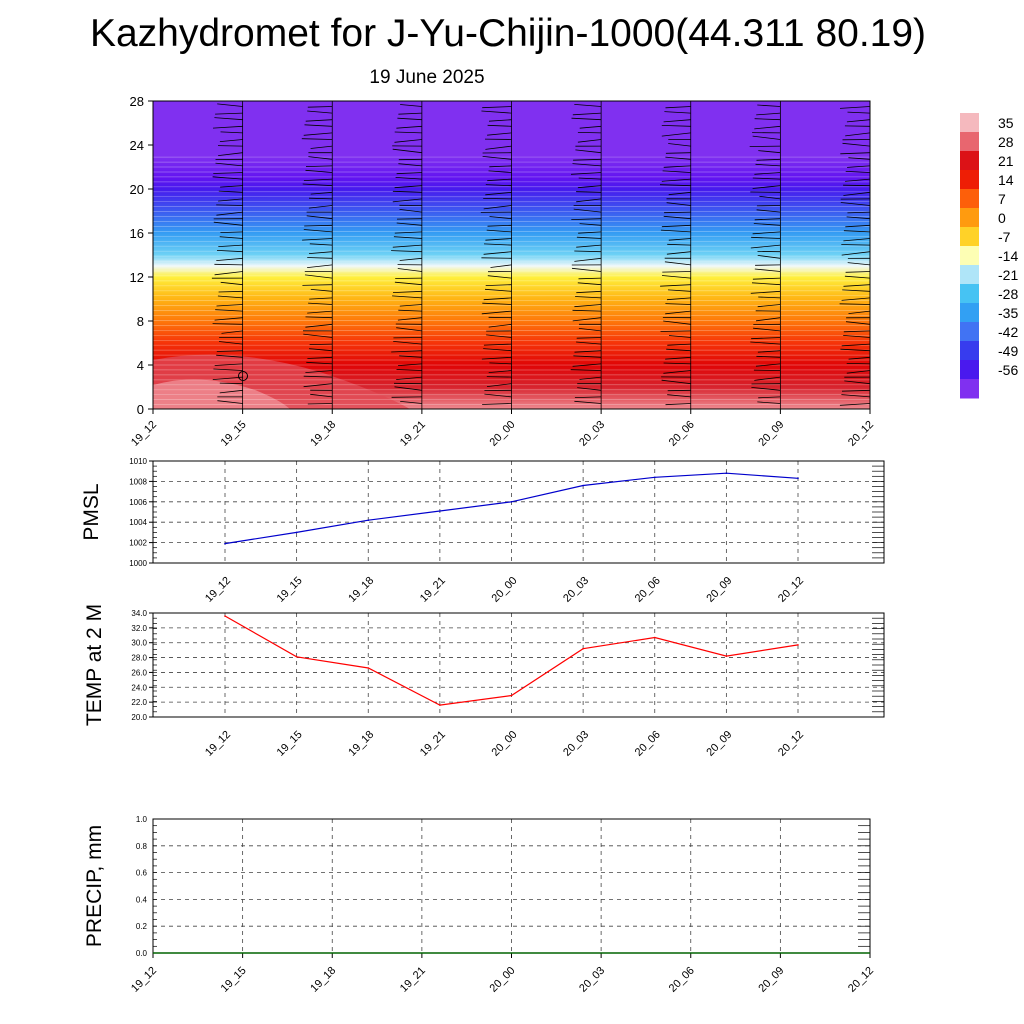 The width and height of the screenshot is (1024, 1024). I want to click on panel-frame, so click(518, 512).